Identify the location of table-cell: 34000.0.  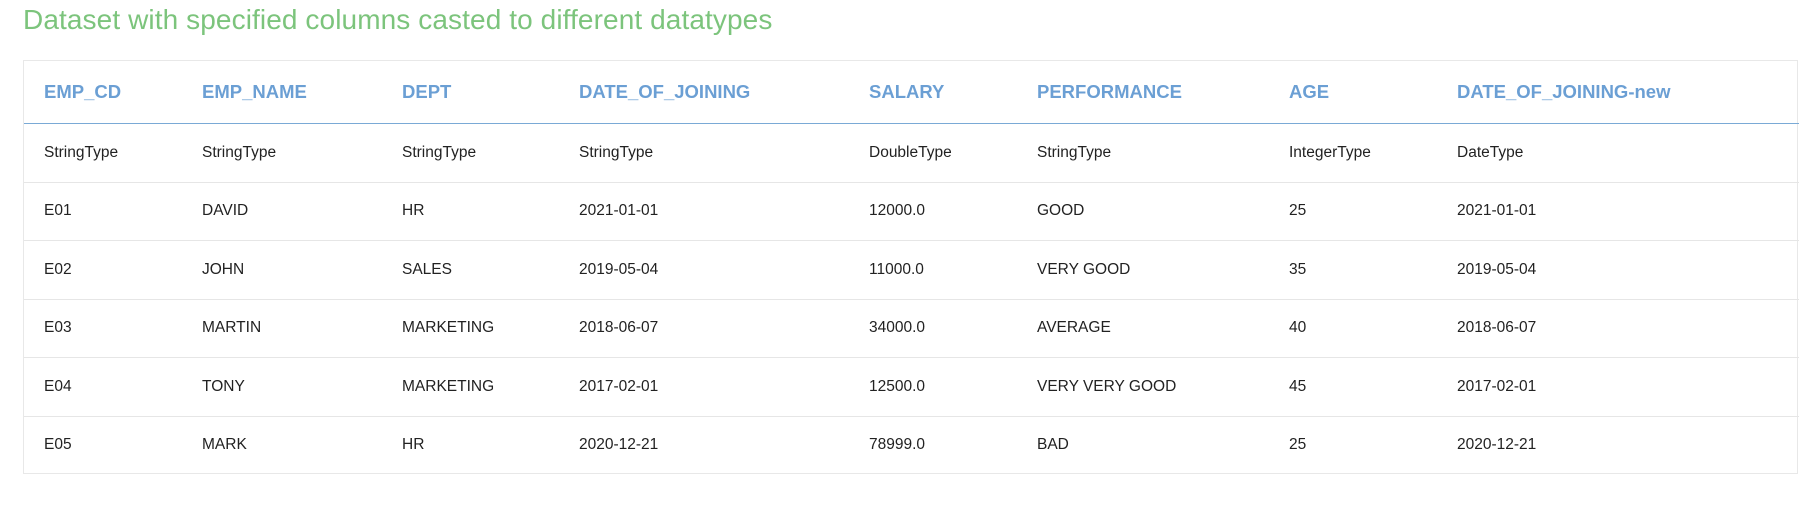
(933, 328).